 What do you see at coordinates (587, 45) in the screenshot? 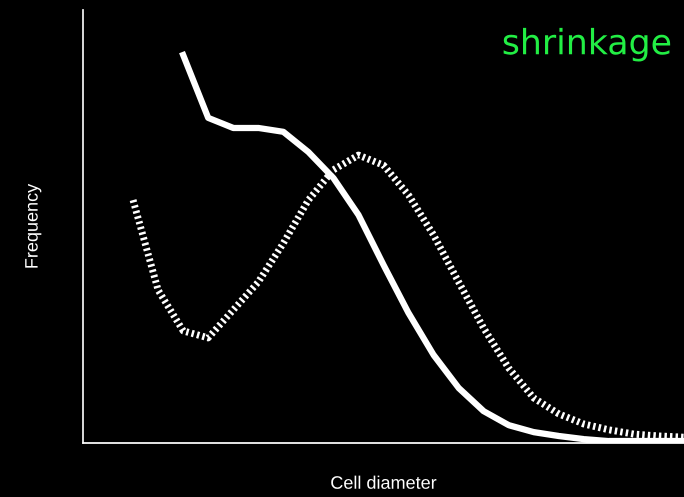
I see `annotation: shrinkage` at bounding box center [587, 45].